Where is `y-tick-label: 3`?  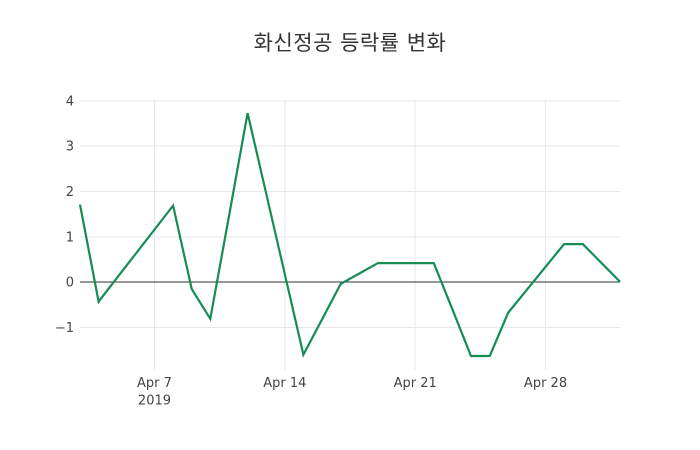 y-tick-label: 3 is located at coordinates (70, 147).